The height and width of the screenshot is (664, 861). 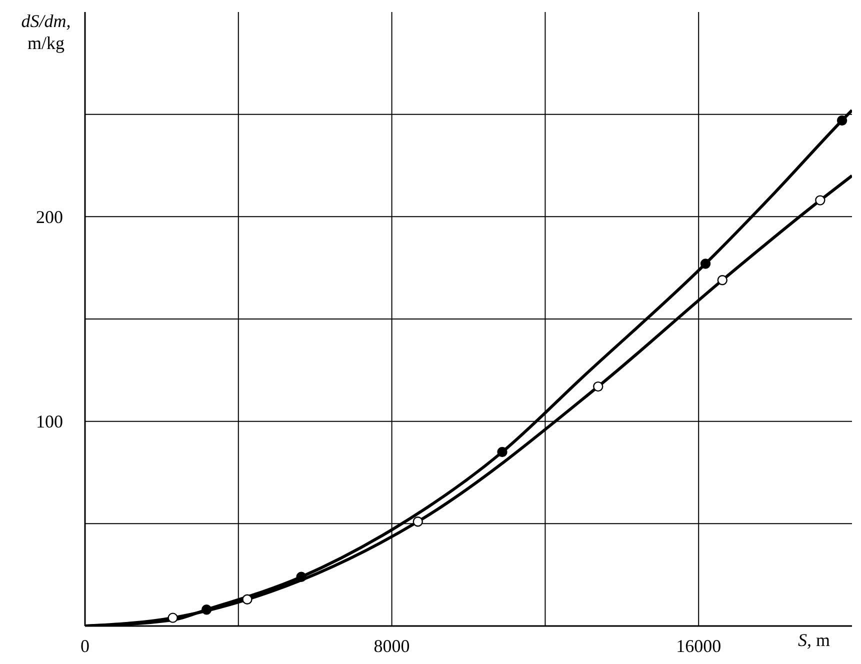 What do you see at coordinates (699, 646) in the screenshot?
I see `x-tick-label: 16000` at bounding box center [699, 646].